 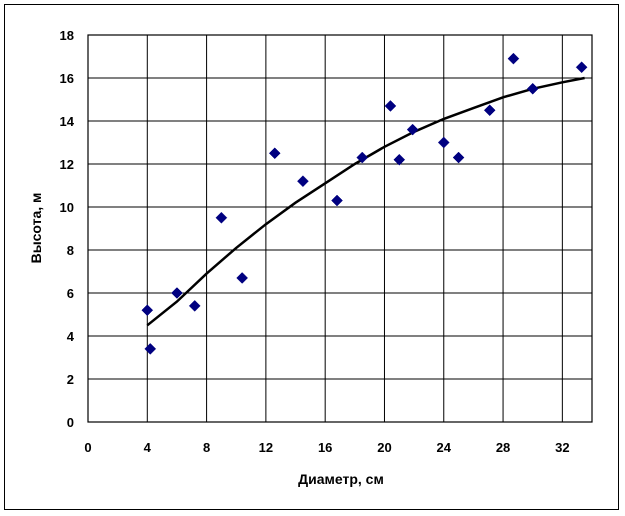 I want to click on x-tick-labels: 0 4 8 12 16 20 24 28 32, so click(x=326, y=447).